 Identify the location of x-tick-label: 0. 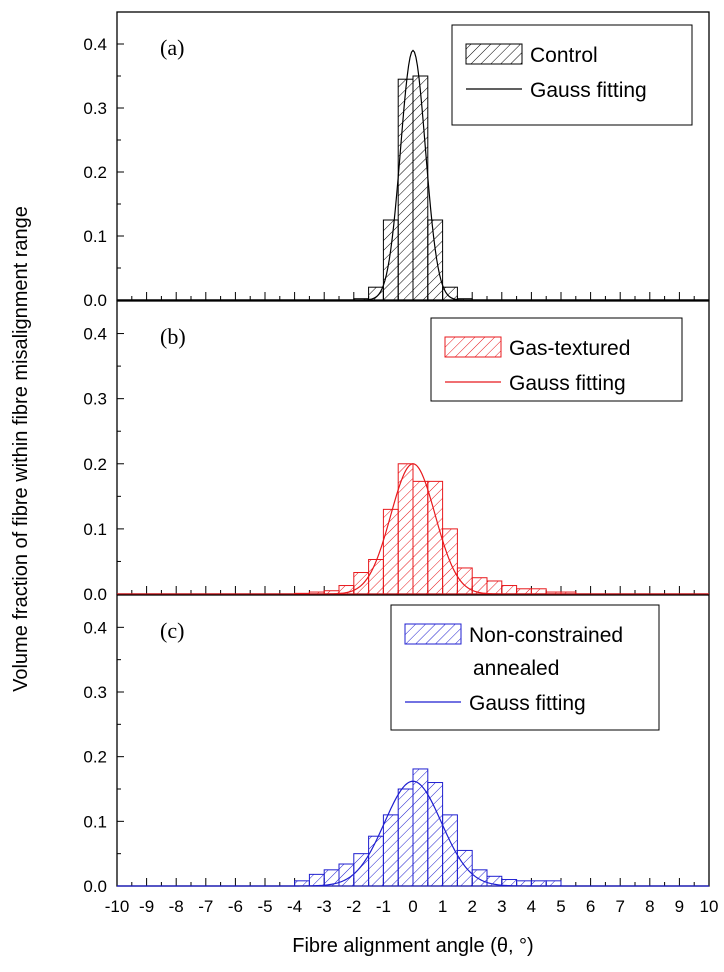
(412, 906).